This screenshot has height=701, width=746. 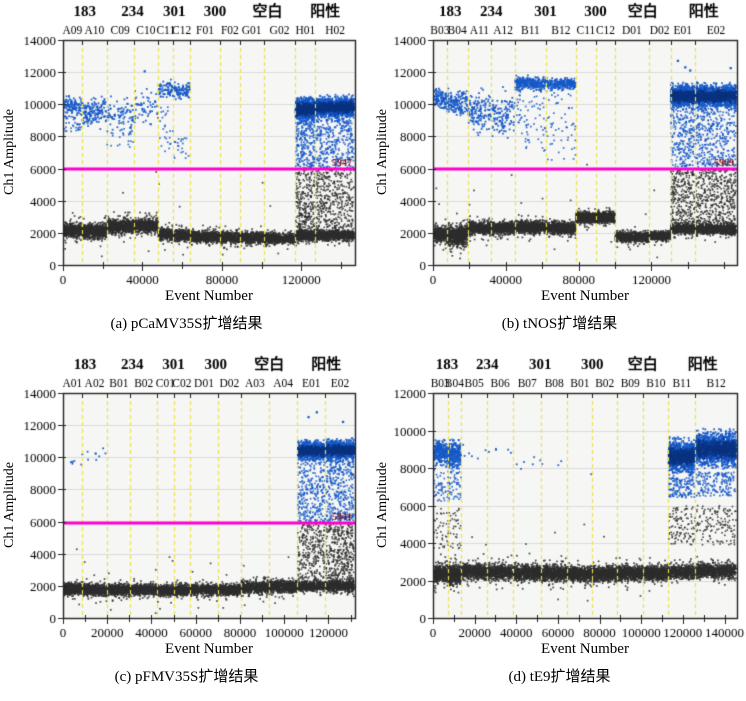 I want to click on x-axis-label-c: Event Number, so click(x=209, y=649).